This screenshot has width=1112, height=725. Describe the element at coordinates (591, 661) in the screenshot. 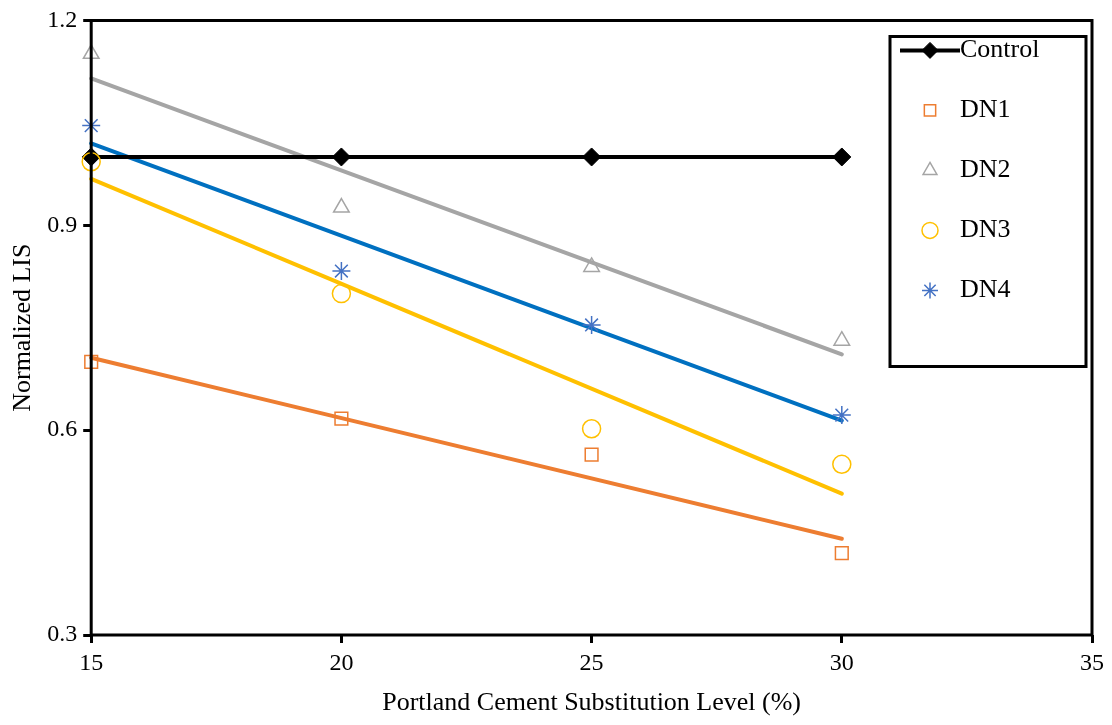

I see `x-tick-label: 25` at that location.